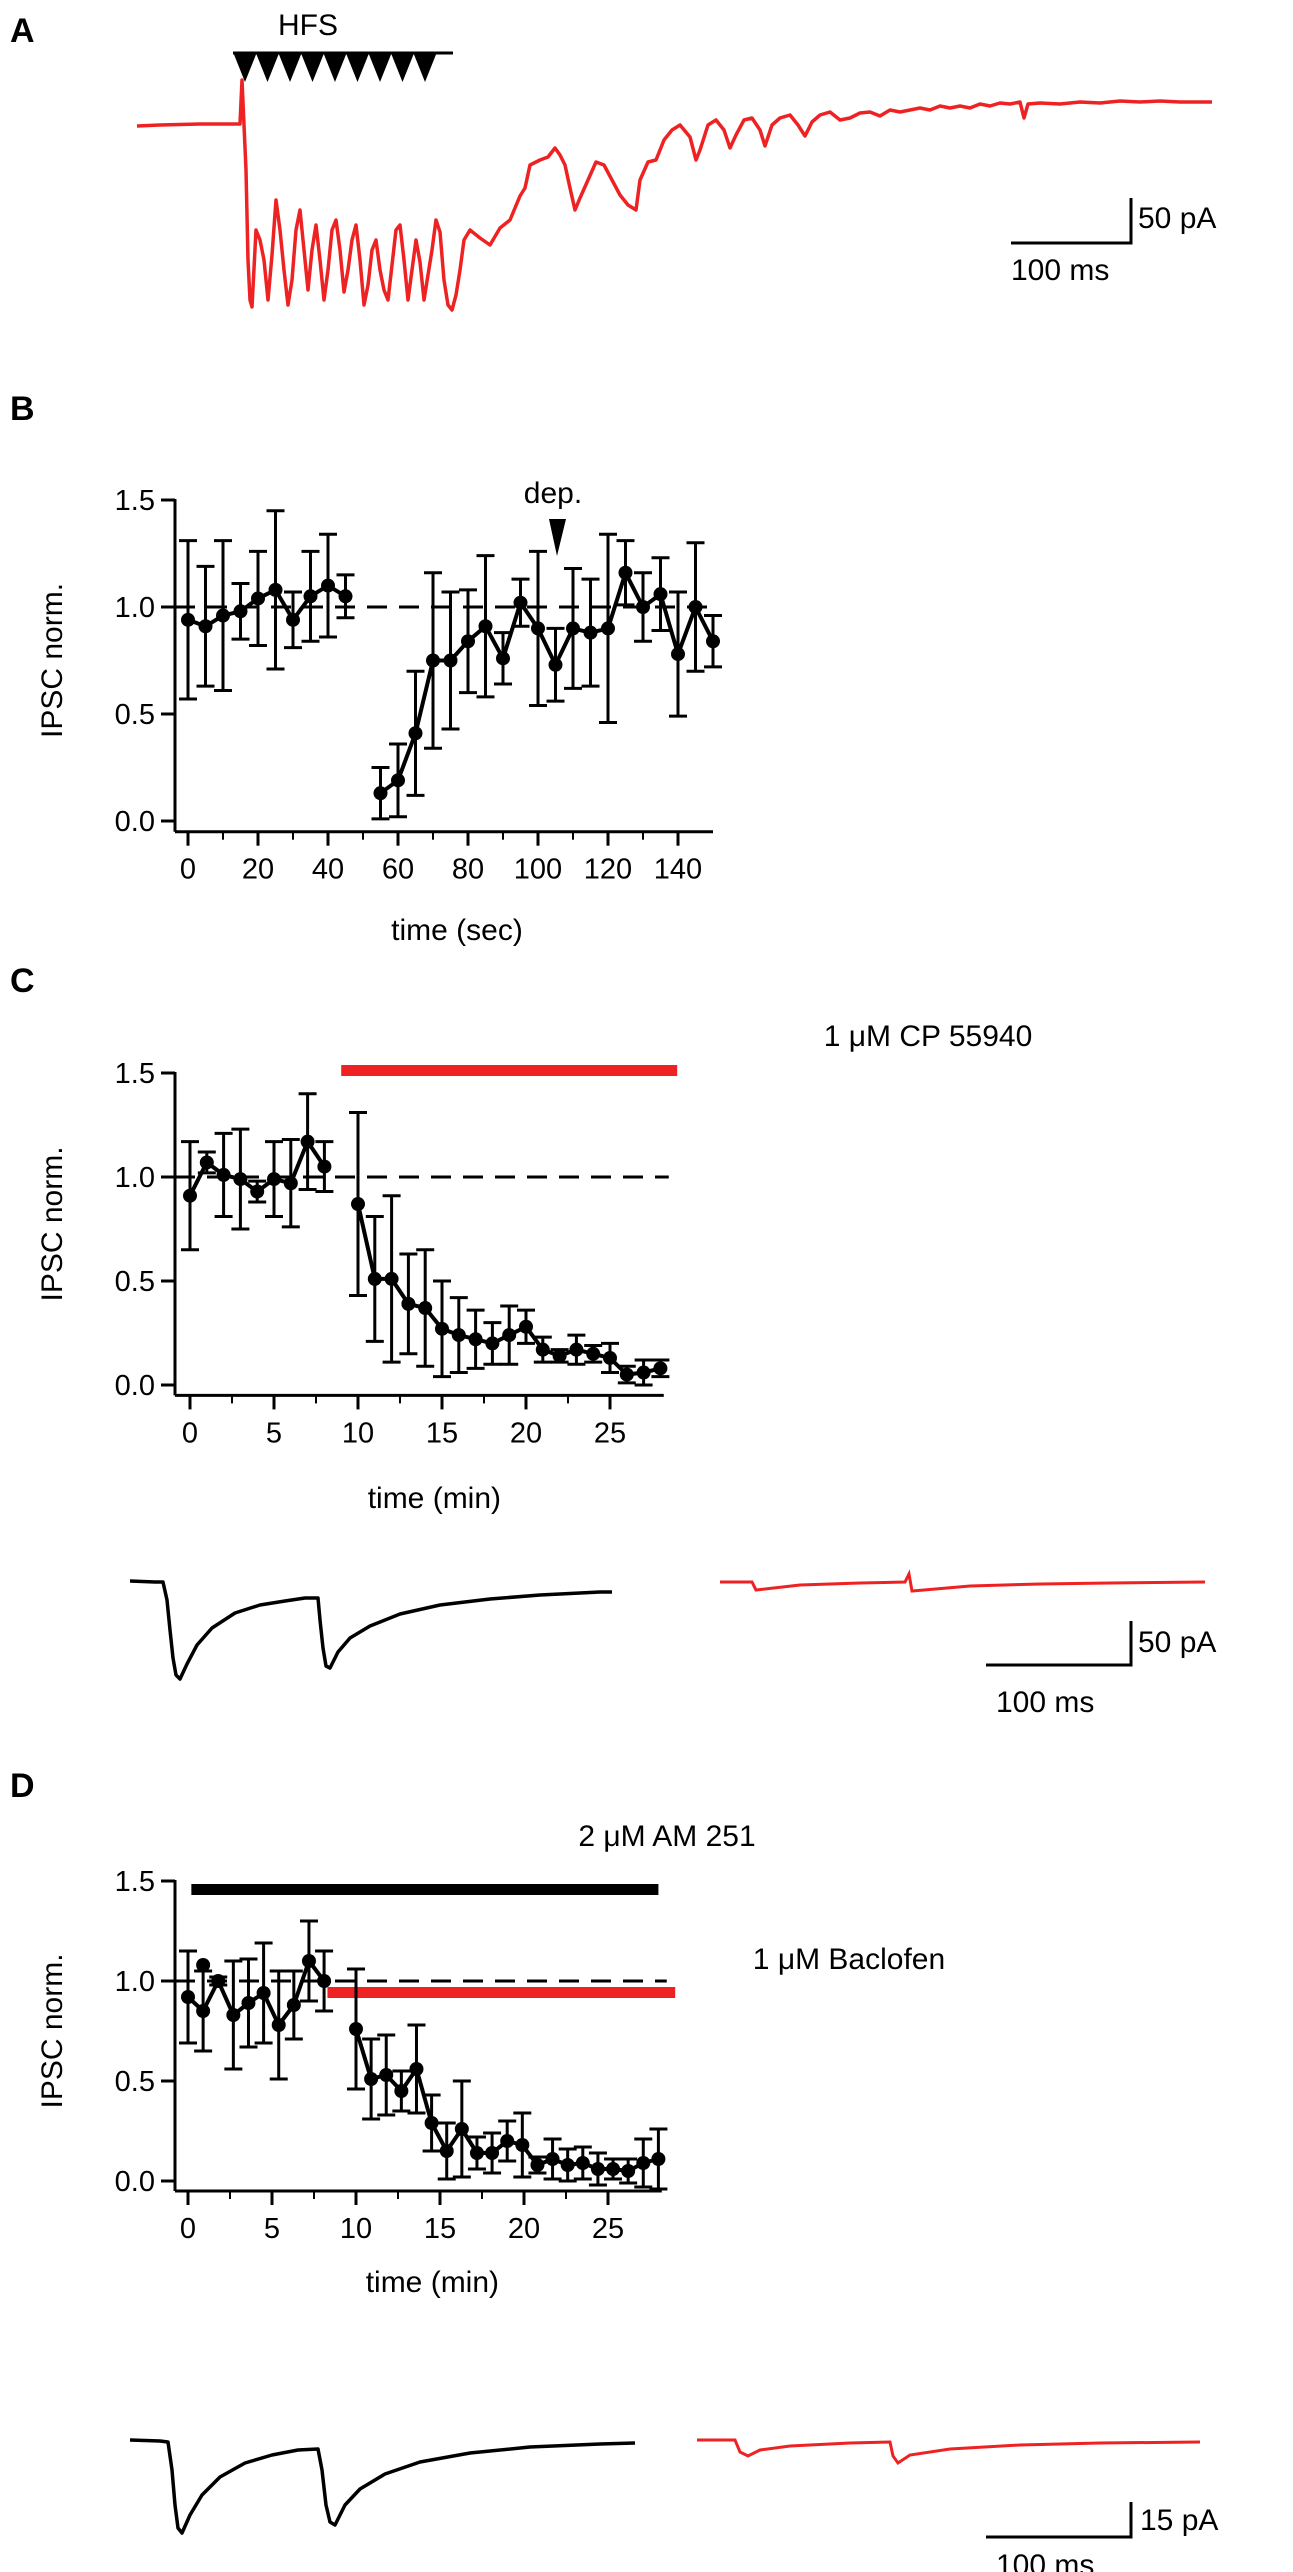 This screenshot has width=1293, height=2572. What do you see at coordinates (1045, 1702) in the screenshot?
I see `scale-bar-c-time: 100 ms` at bounding box center [1045, 1702].